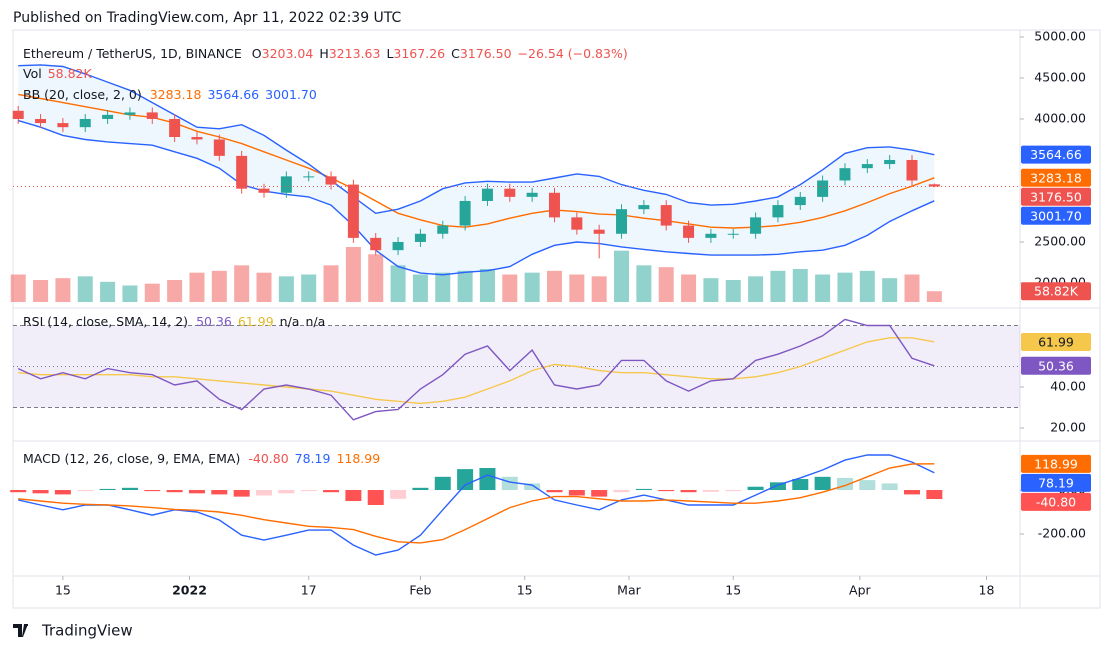 This screenshot has height=652, width=1113. I want to click on open-value: 3203.04, so click(288, 53).